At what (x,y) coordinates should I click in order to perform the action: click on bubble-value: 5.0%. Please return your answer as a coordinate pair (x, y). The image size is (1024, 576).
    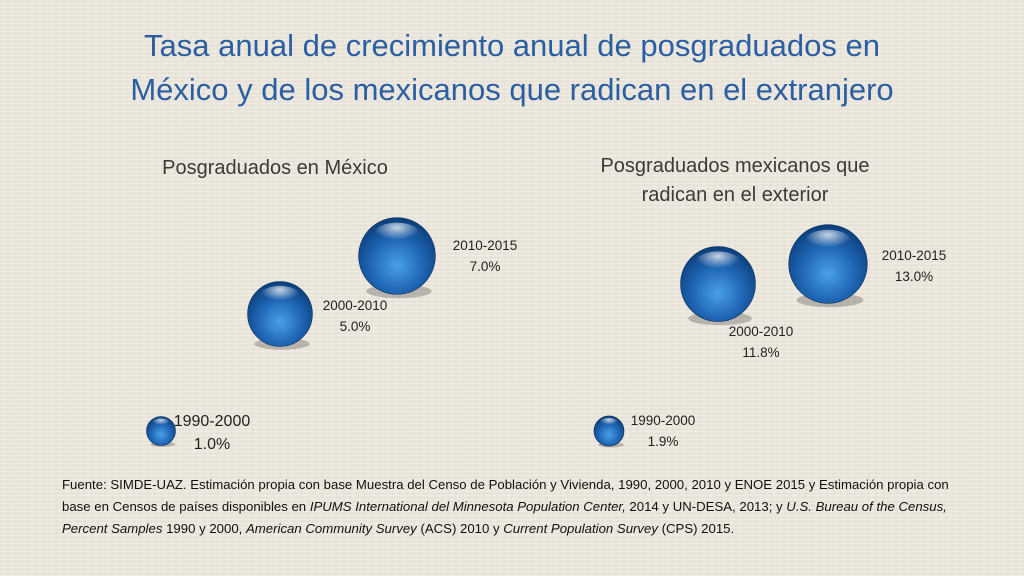
    Looking at the image, I should click on (355, 326).